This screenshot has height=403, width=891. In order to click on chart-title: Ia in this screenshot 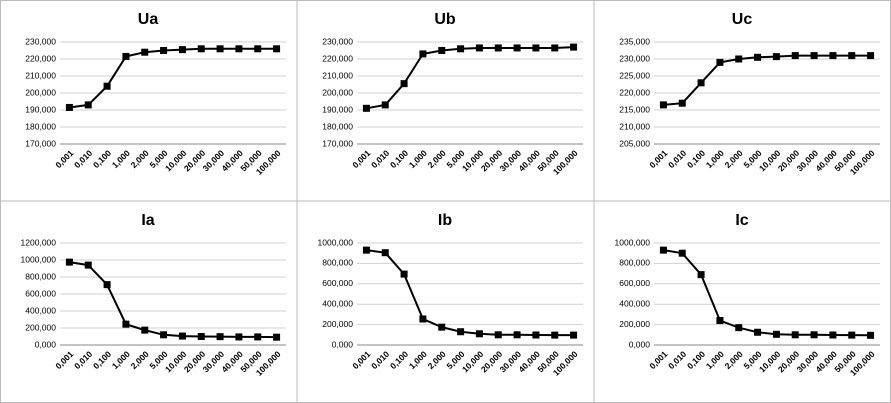, I will do `click(147, 220)`.